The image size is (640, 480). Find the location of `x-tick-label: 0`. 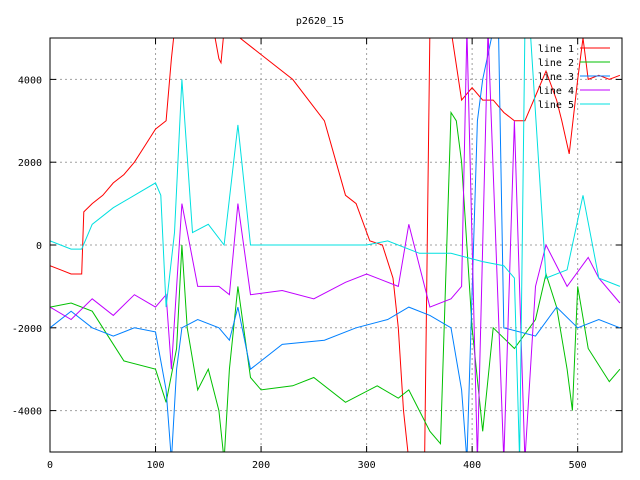

x-tick-label: 0 is located at coordinates (50, 465).